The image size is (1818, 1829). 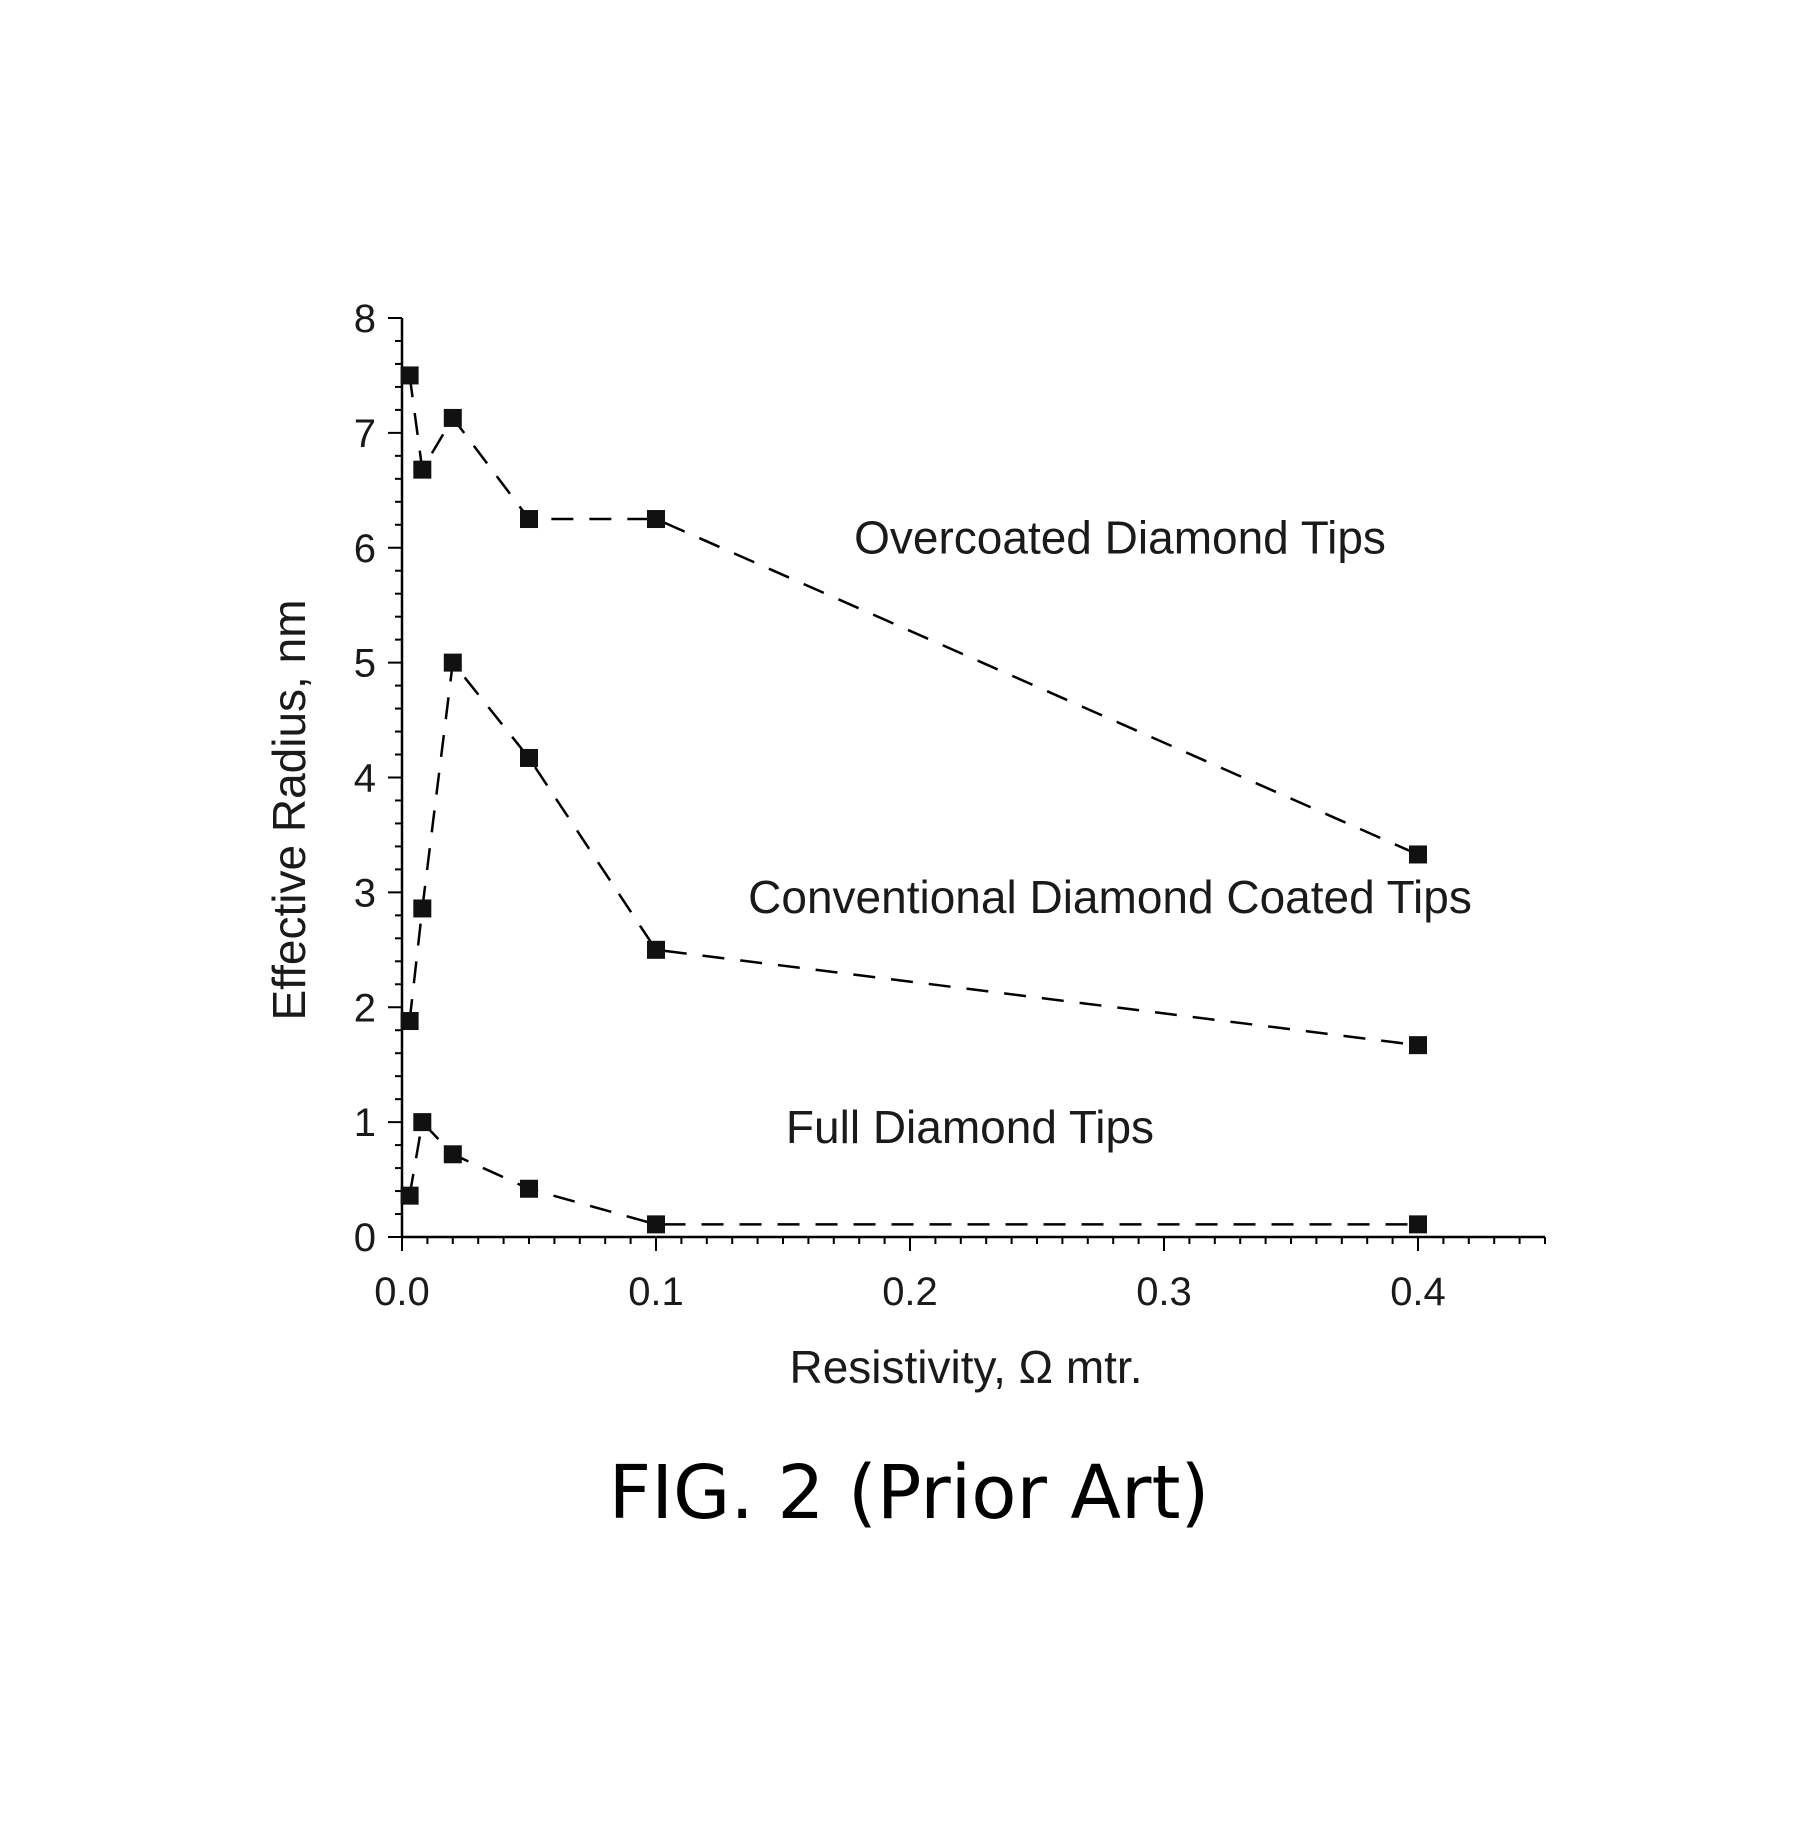 What do you see at coordinates (365, 779) in the screenshot?
I see `y-tick-label: 4` at bounding box center [365, 779].